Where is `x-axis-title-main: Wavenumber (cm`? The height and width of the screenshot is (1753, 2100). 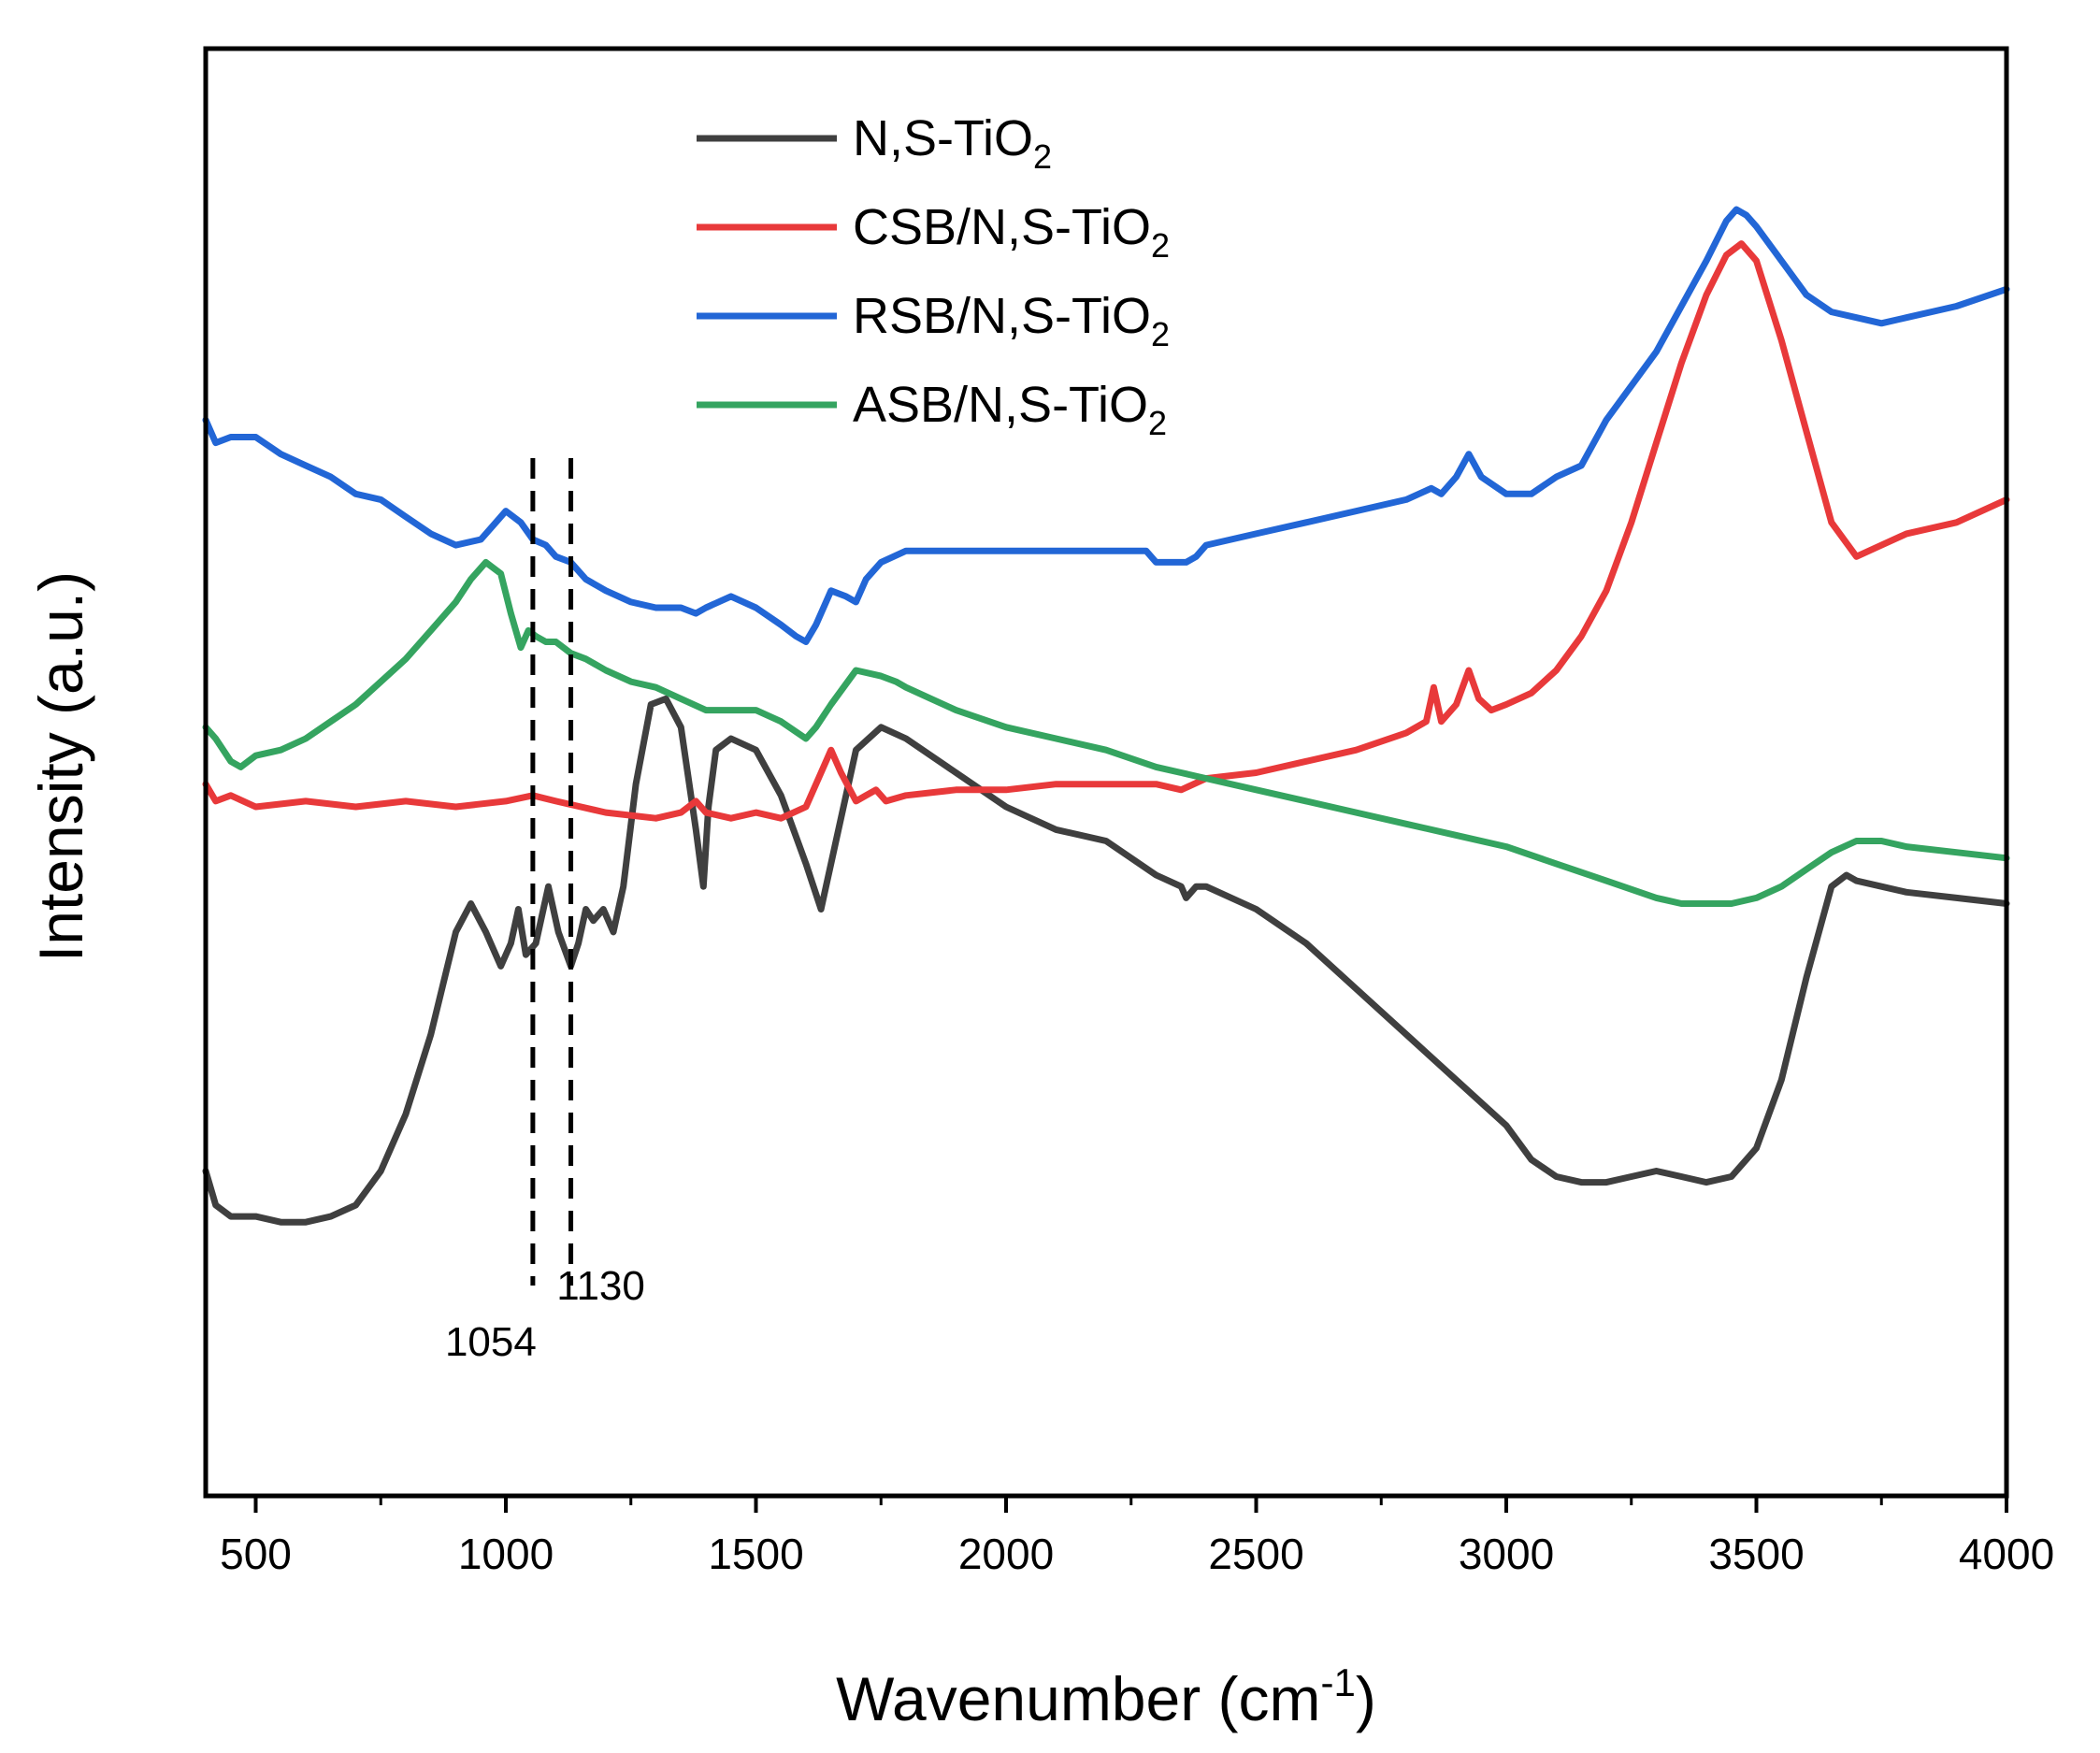 x-axis-title-main: Wavenumber (cm is located at coordinates (1078, 1698).